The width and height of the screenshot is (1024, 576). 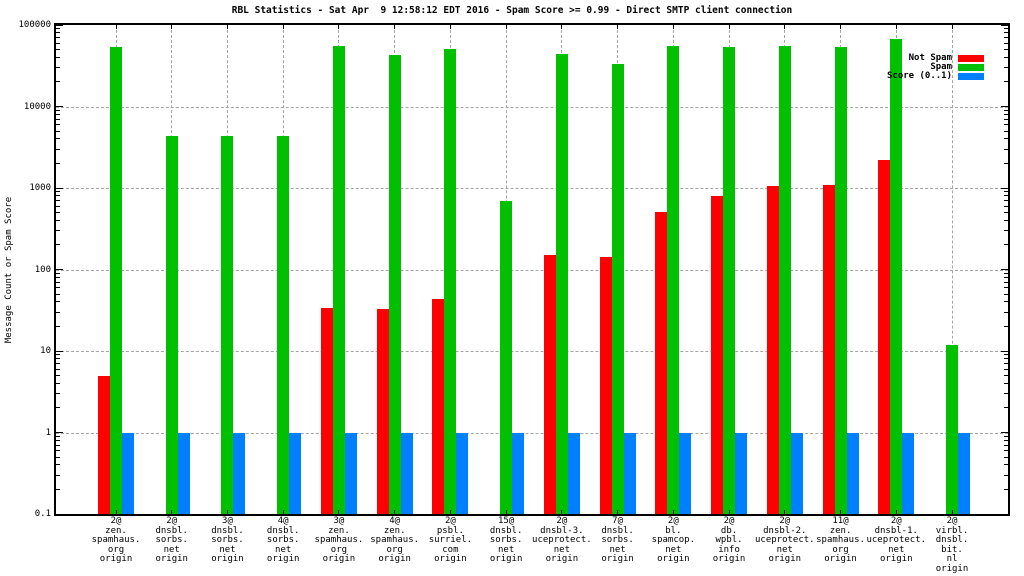 What do you see at coordinates (339, 521) in the screenshot?
I see `x-tick-label-line: 3@` at bounding box center [339, 521].